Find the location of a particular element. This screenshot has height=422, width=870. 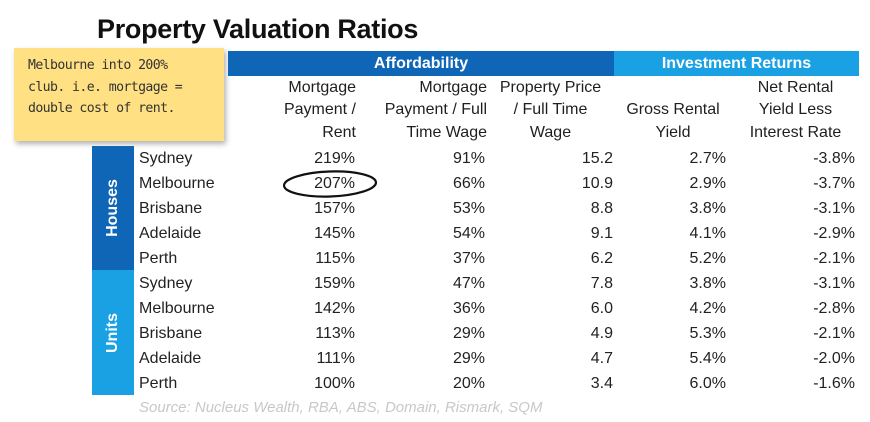

value-cell: 10.9 is located at coordinates (597, 183).